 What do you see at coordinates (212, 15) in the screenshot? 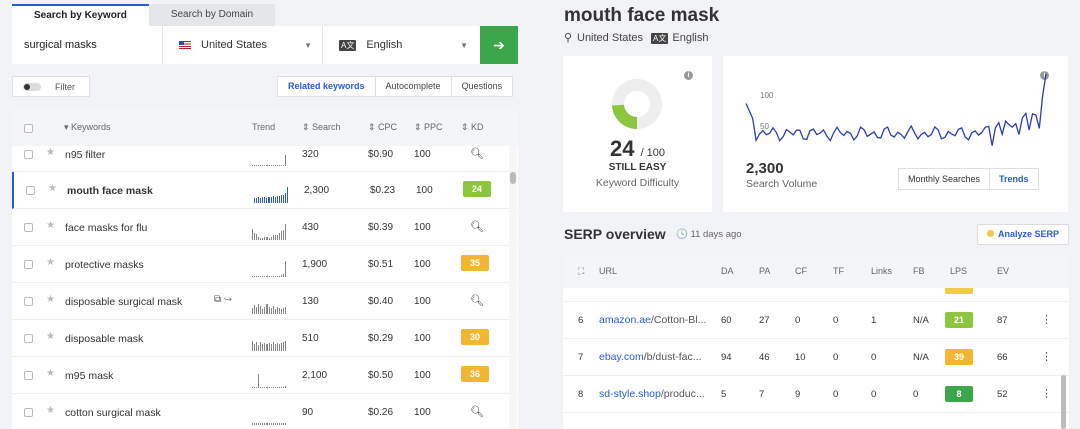
I see `tab-search-by-domain: Search by Domain` at bounding box center [212, 15].